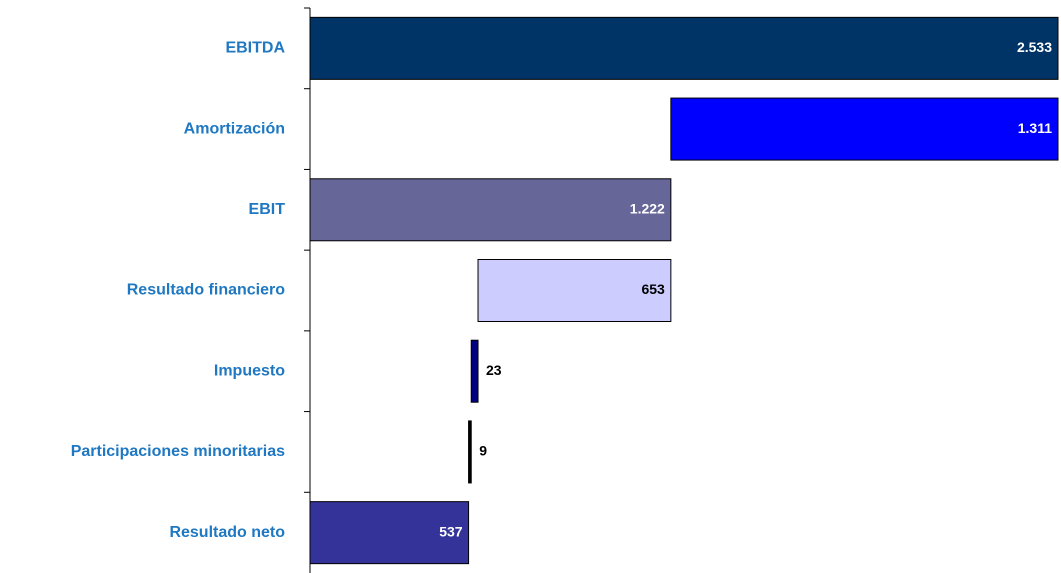  I want to click on category-label: Resultado financiero, so click(206, 290).